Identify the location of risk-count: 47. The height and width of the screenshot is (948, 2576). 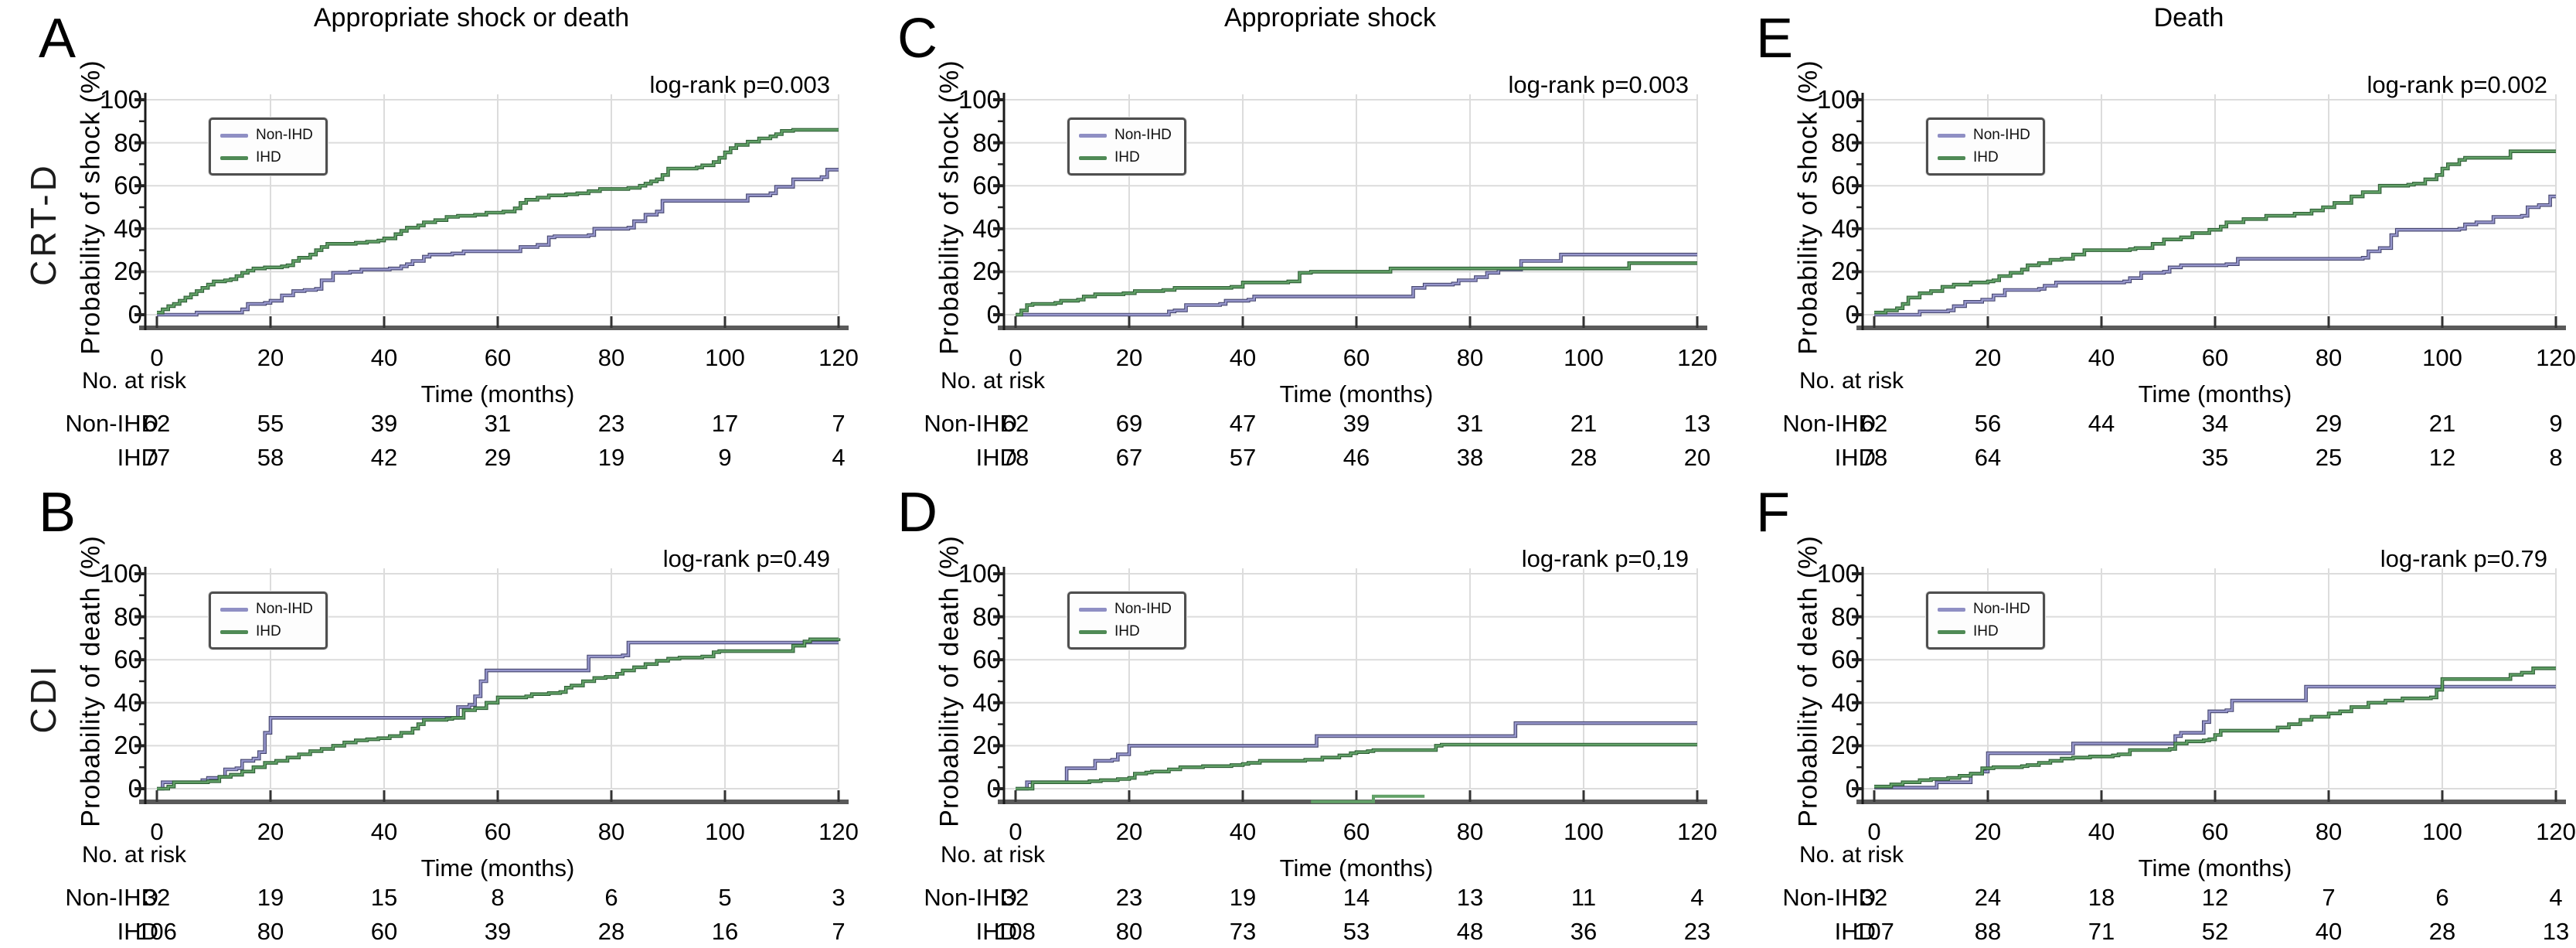
(1243, 424).